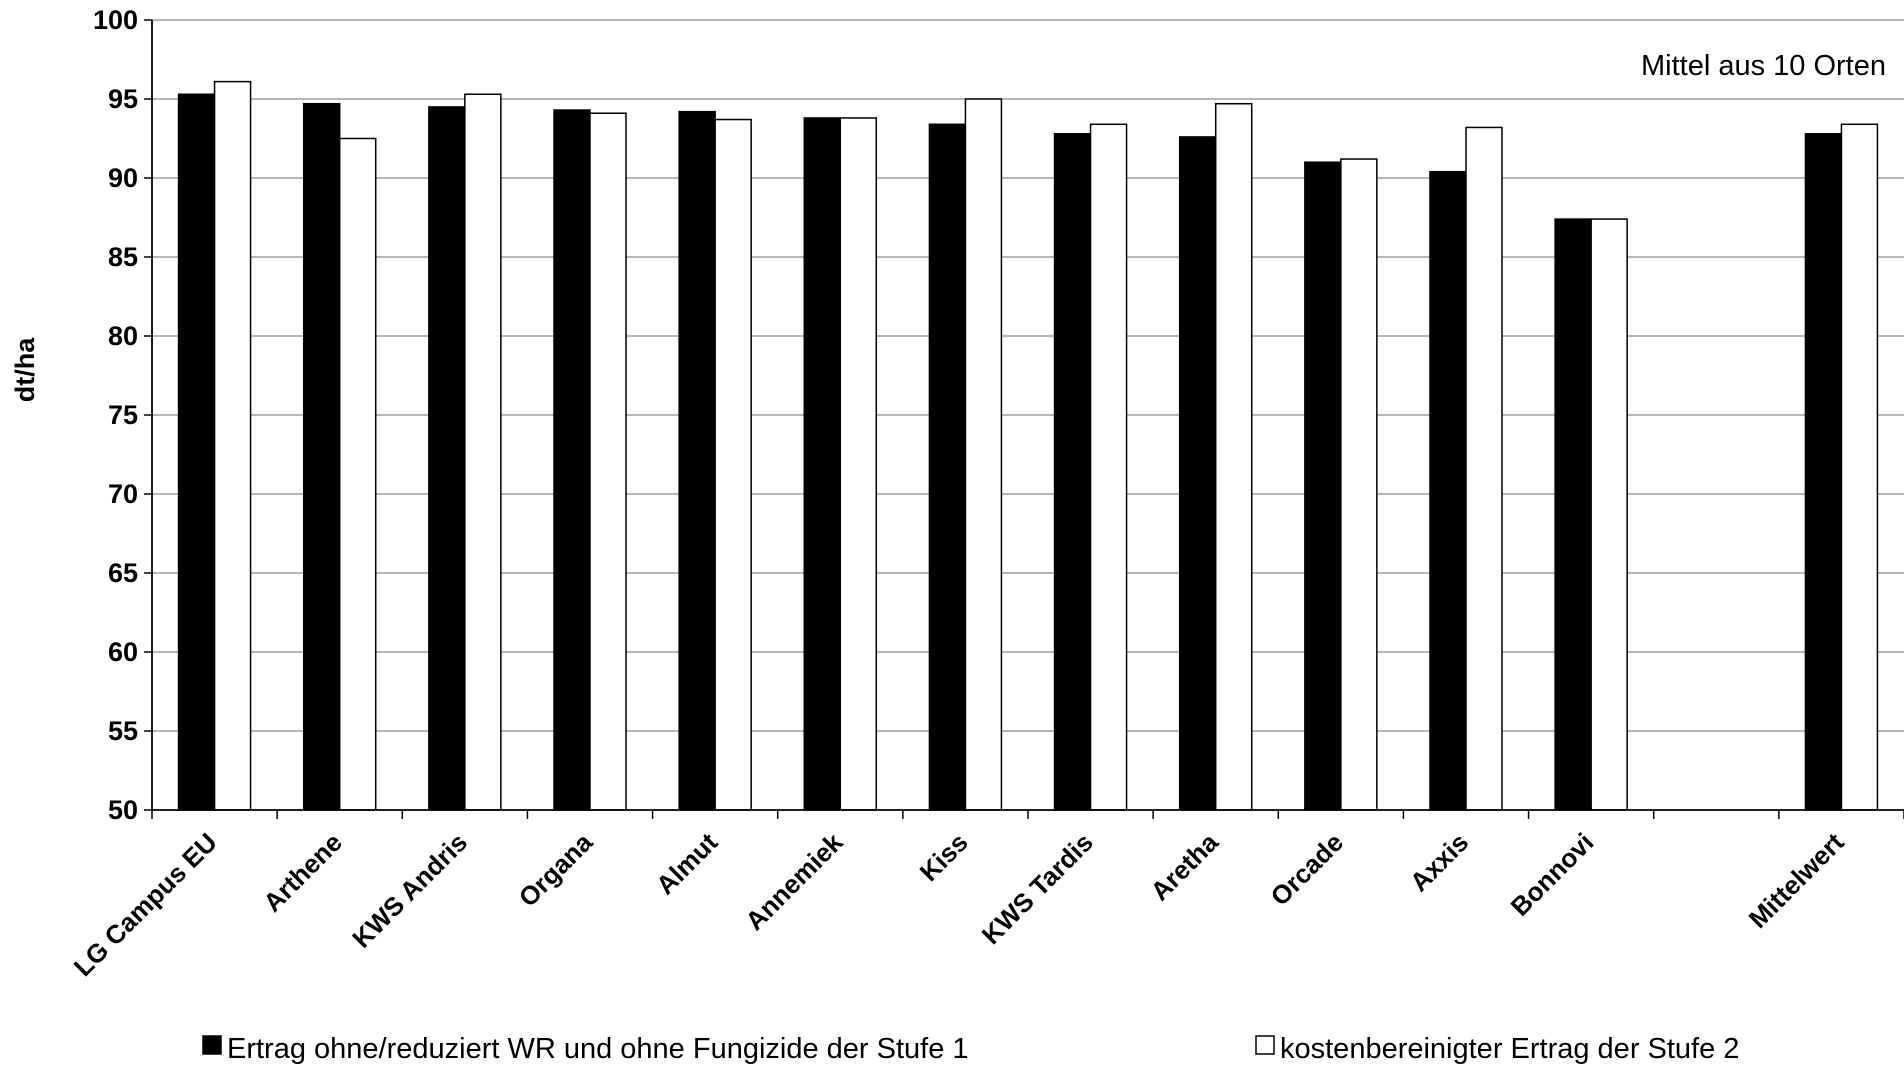 The width and height of the screenshot is (1904, 1071). What do you see at coordinates (983, 454) in the screenshot?
I see `bar-2-kiss` at bounding box center [983, 454].